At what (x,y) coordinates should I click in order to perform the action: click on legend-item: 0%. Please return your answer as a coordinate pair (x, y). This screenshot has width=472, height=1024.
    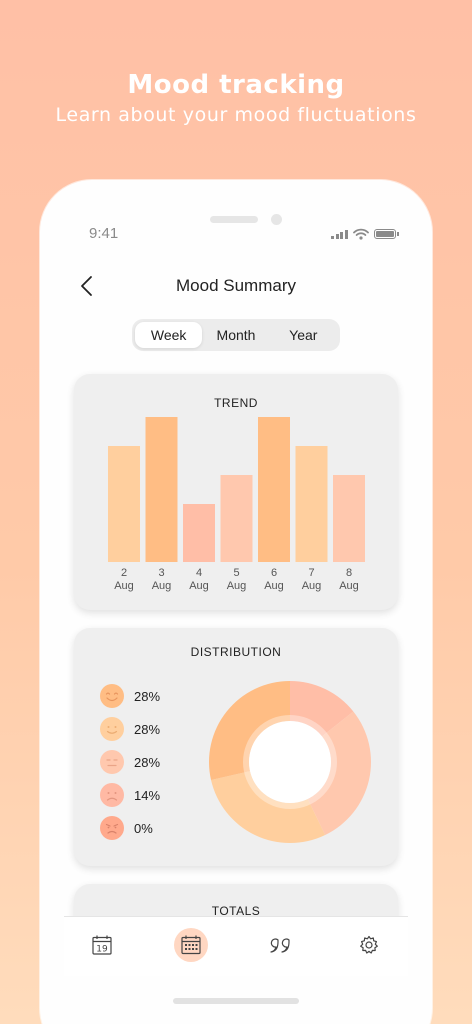
    Looking at the image, I should click on (126, 828).